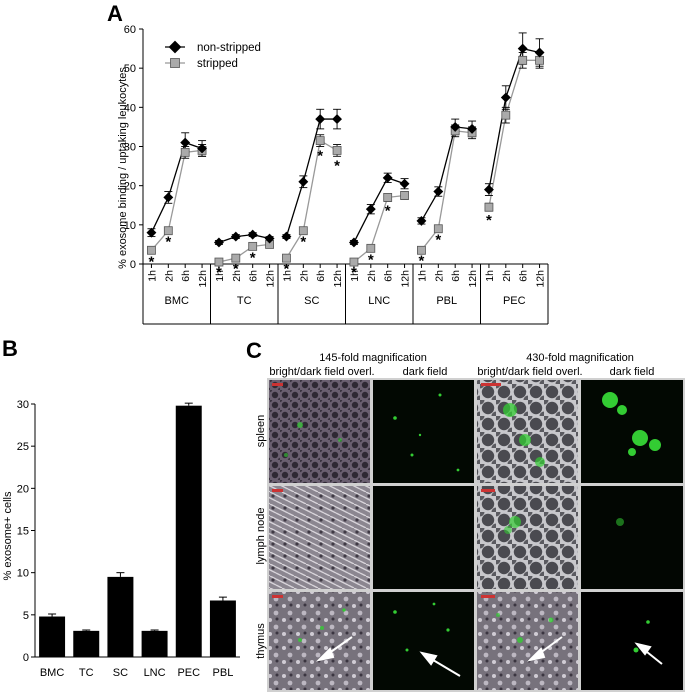 This screenshot has width=685, height=692. I want to click on chart-a-y-tick-label: 20, so click(130, 187).